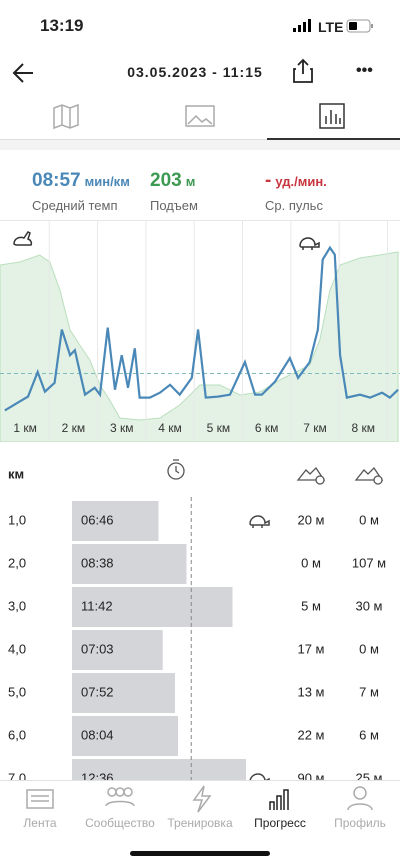 The image size is (400, 867). I want to click on x-tick-label: 1 км, so click(25, 428).